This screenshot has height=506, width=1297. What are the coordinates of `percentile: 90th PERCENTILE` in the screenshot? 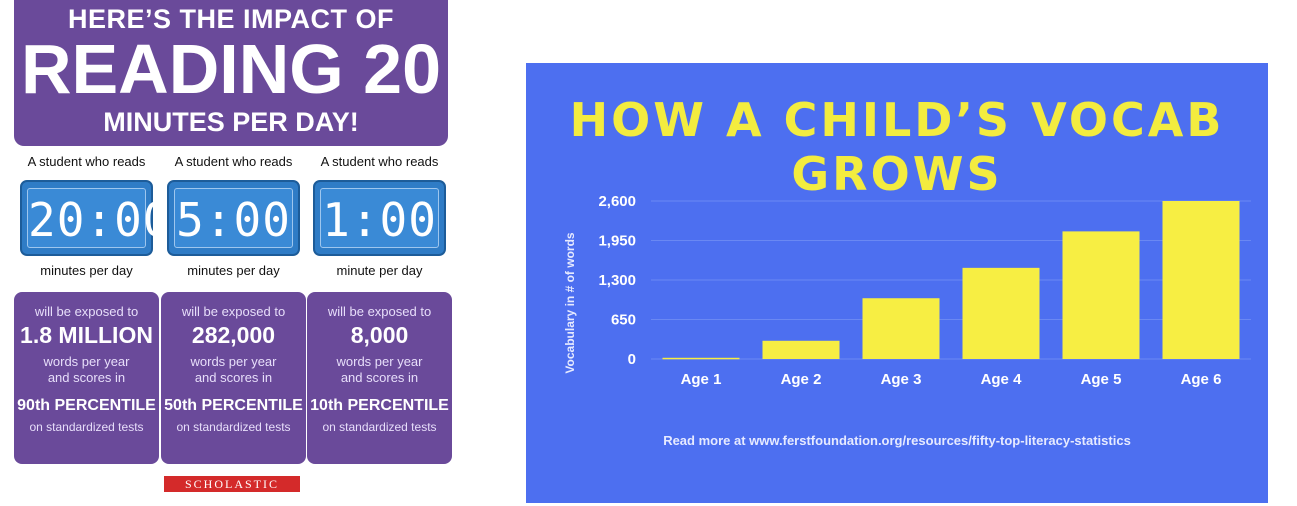 It's located at (86, 405).